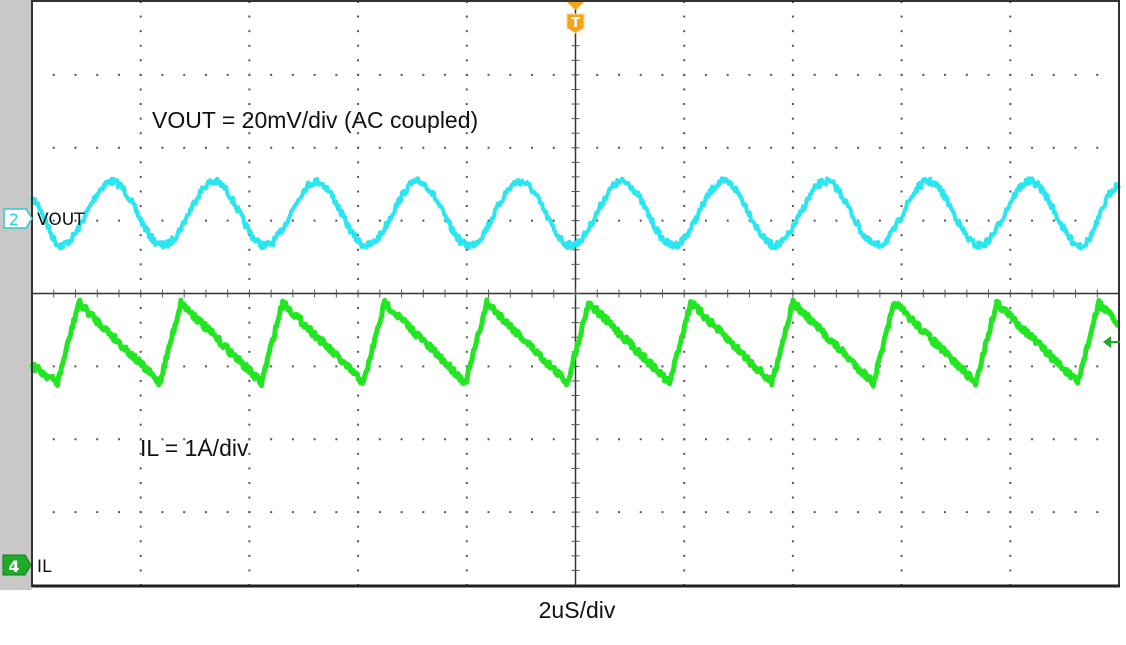 The width and height of the screenshot is (1126, 645). Describe the element at coordinates (315, 120) in the screenshot. I see `vout-scale-annotation: VOUT = 20mV/div (AC coupled)` at that location.